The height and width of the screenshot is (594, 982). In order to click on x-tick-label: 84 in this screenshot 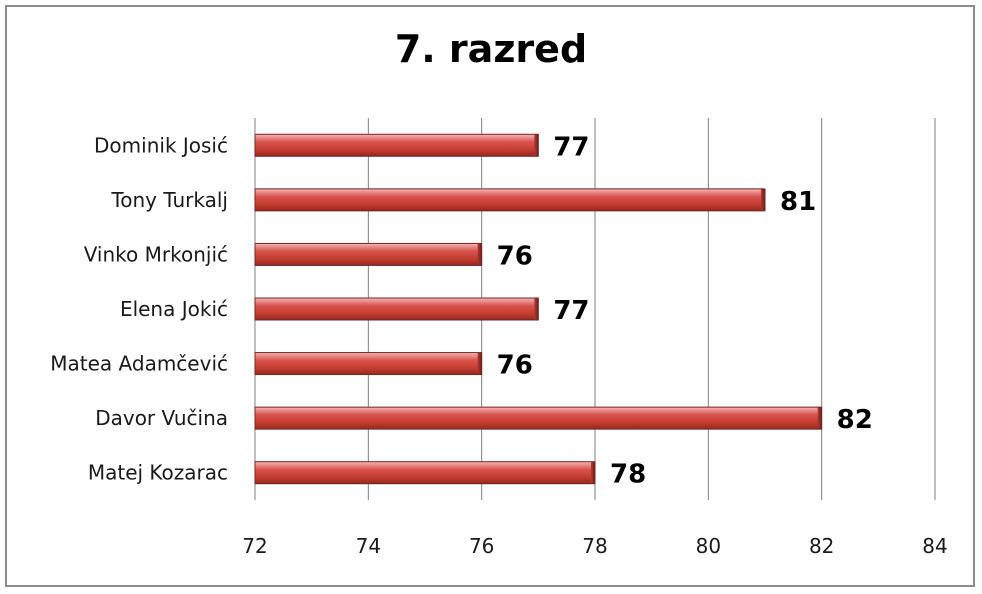, I will do `click(934, 546)`.